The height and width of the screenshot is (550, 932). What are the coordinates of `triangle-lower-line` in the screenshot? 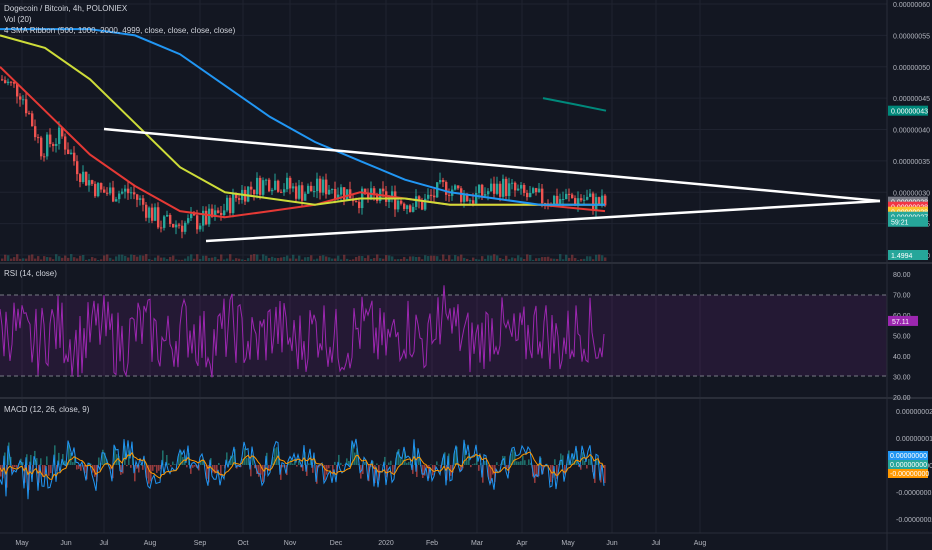 It's located at (543, 221).